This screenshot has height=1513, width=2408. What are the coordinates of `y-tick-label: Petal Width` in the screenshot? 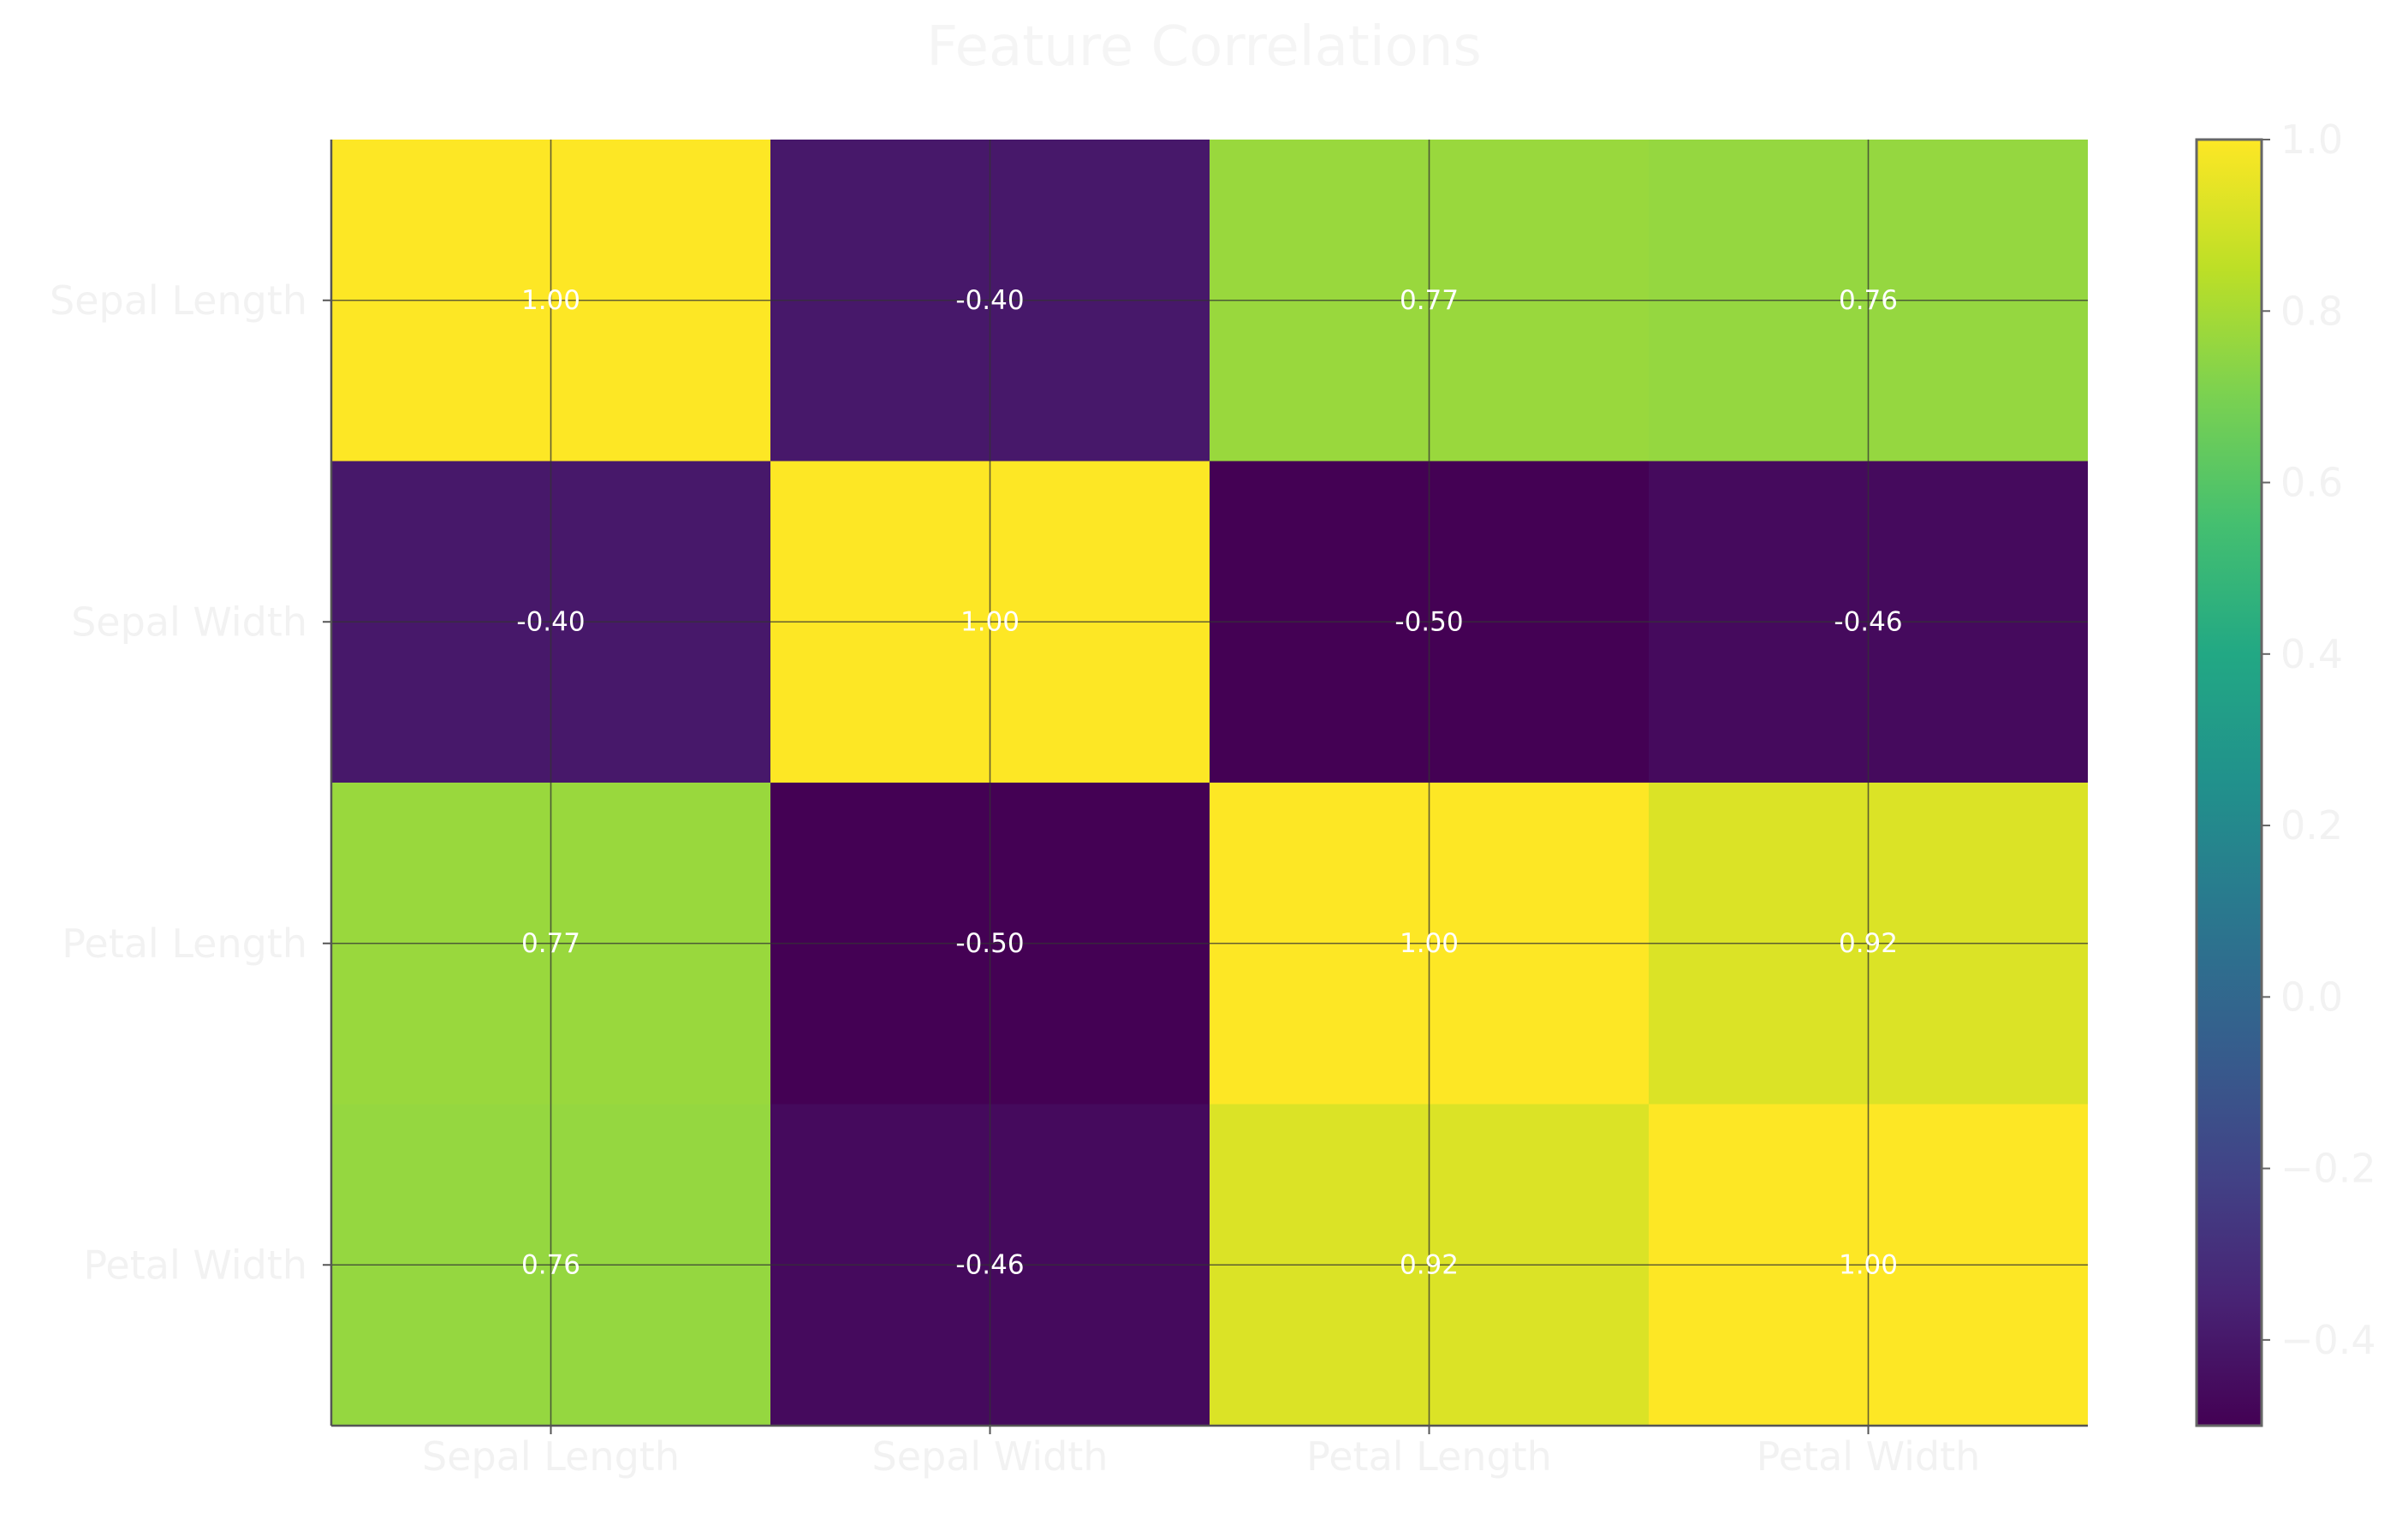 It's located at (195, 1265).